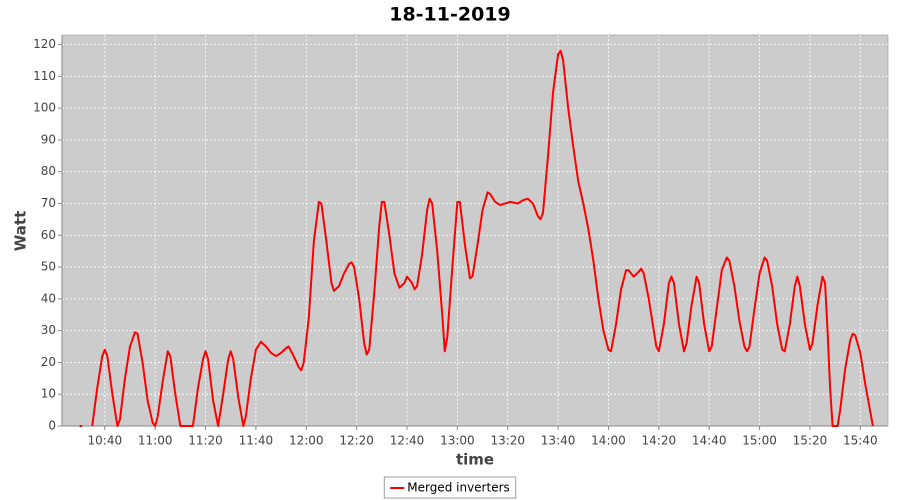  Describe the element at coordinates (759, 441) in the screenshot. I see `x-tick-label: 15:00` at that location.